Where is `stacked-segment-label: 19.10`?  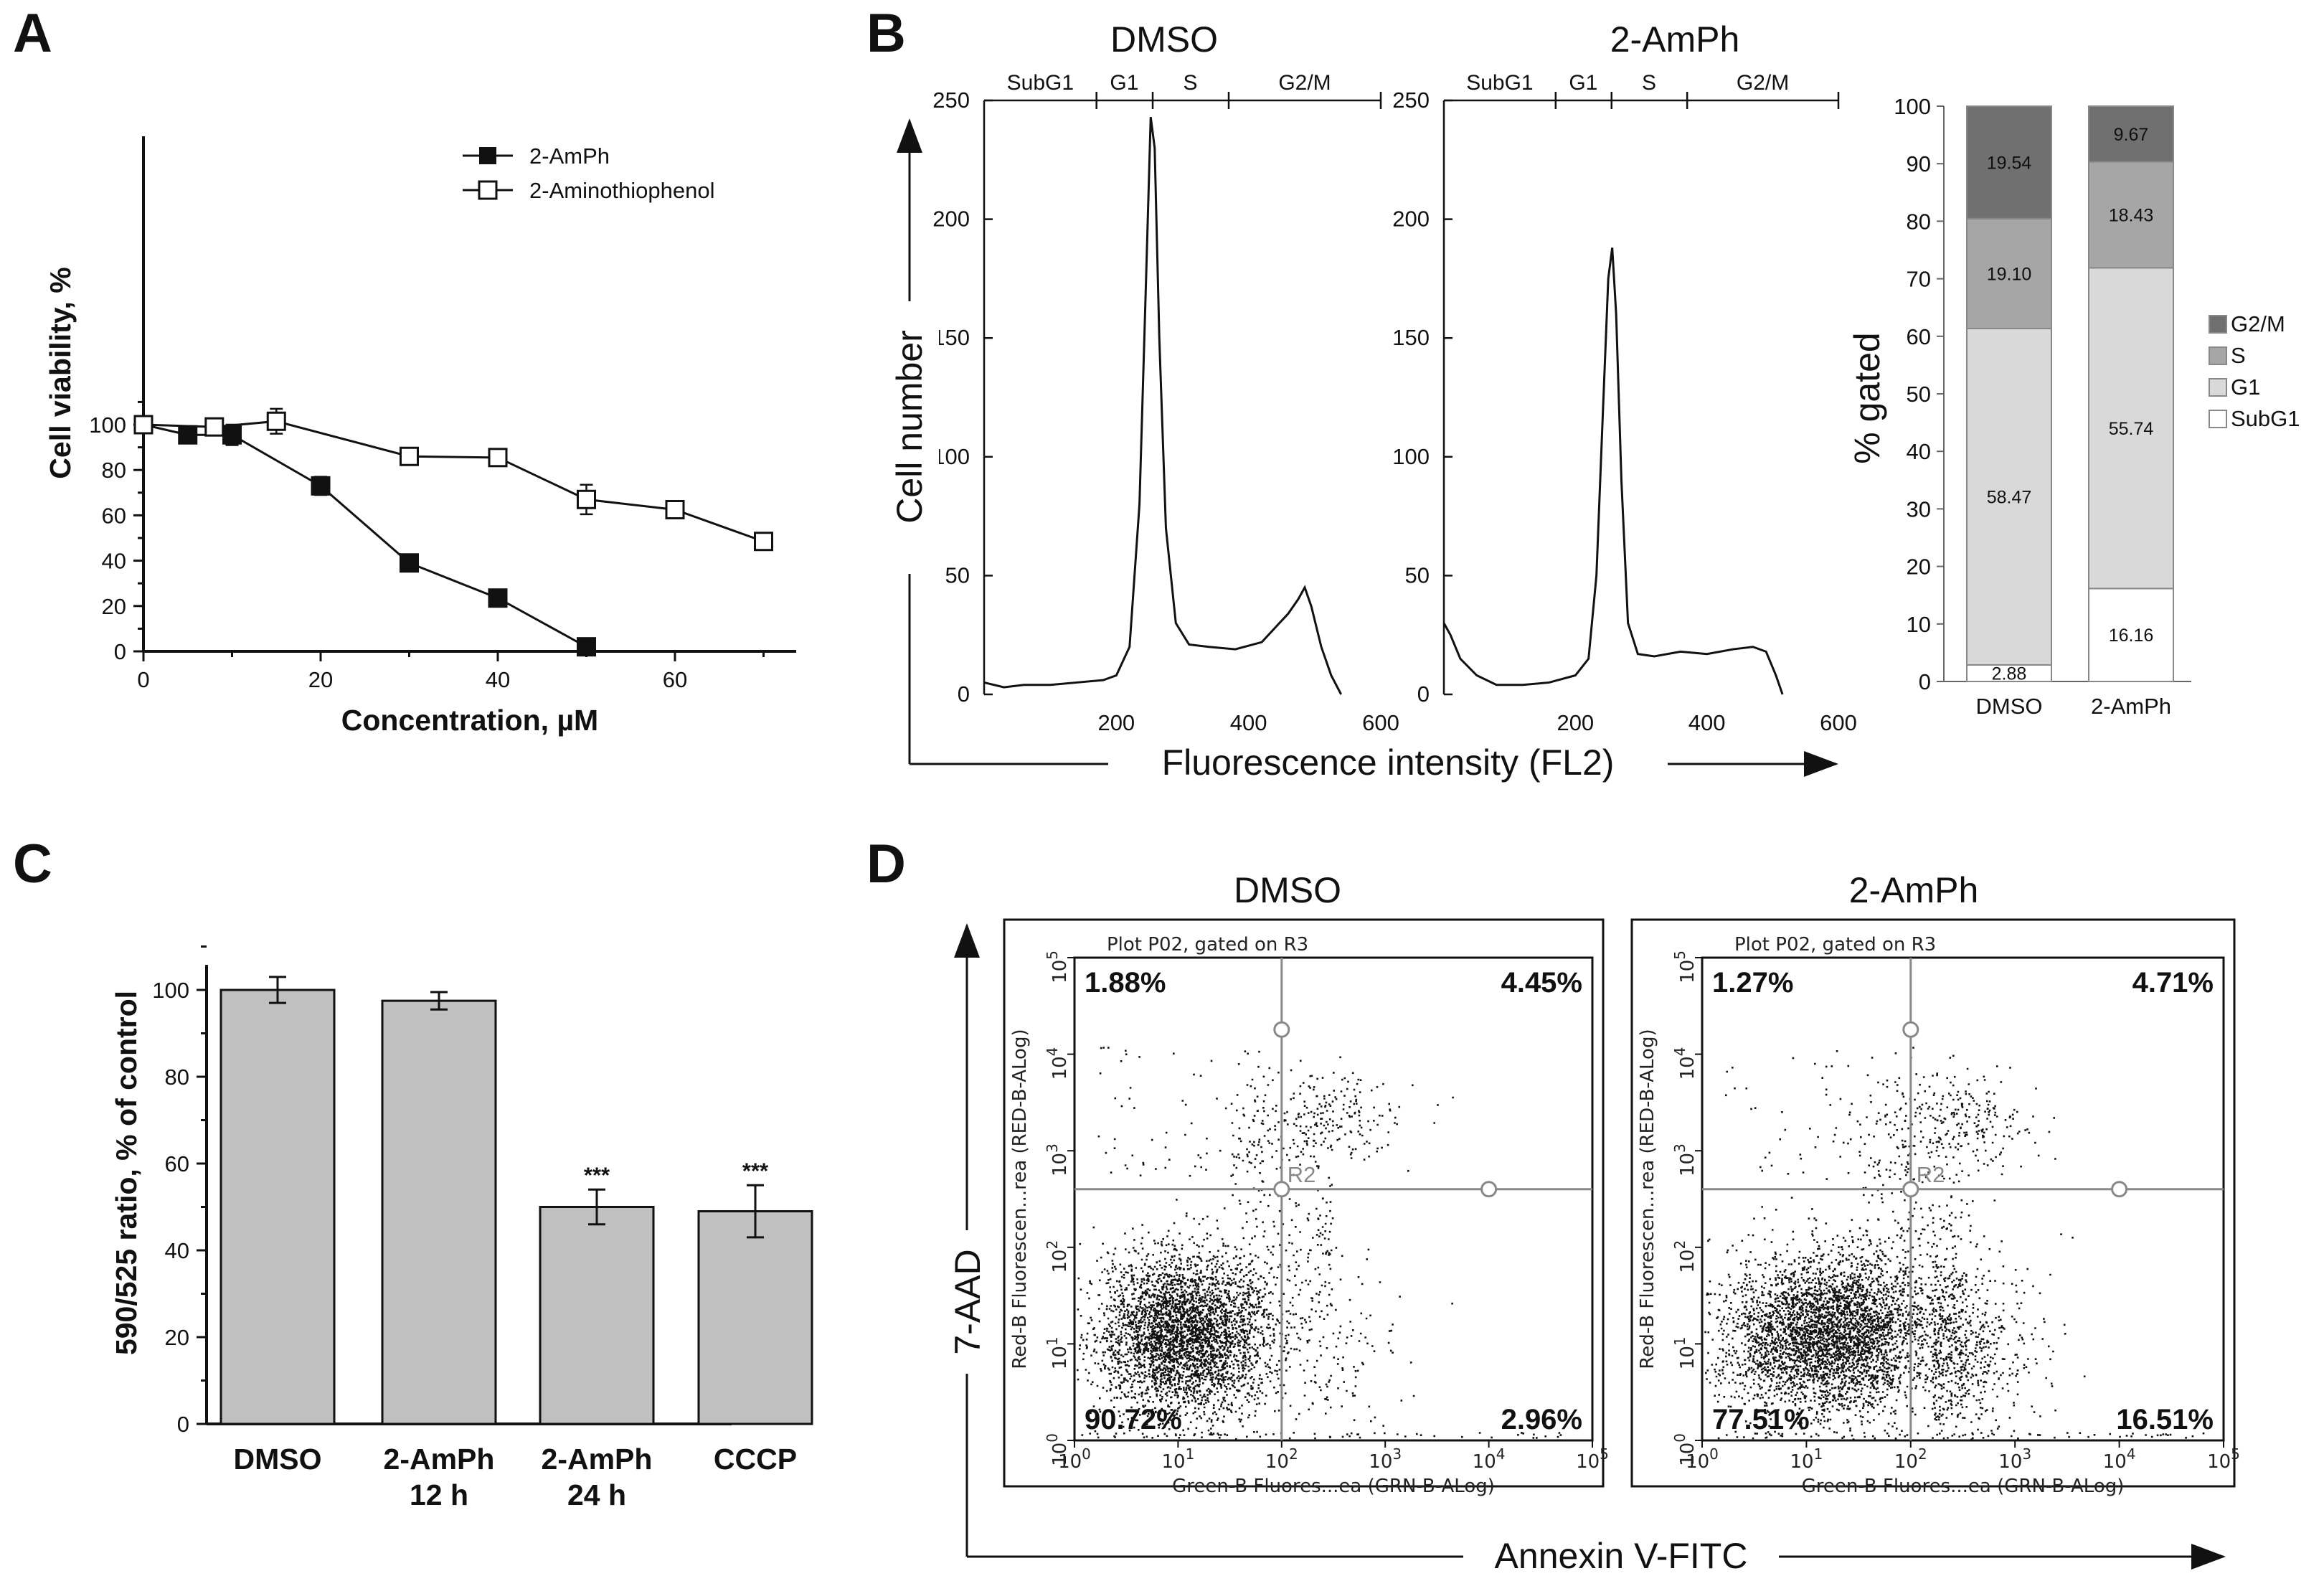 stacked-segment-label: 19.10 is located at coordinates (2009, 274).